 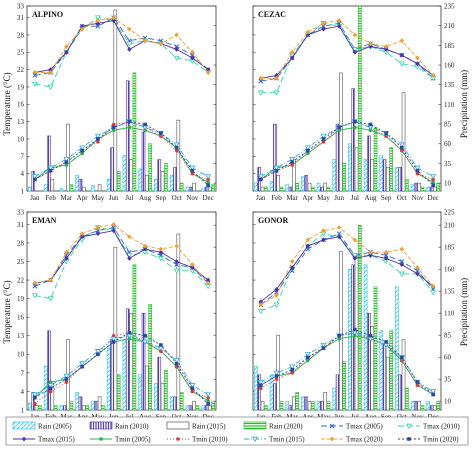 I want to click on x-tick-label: May, so click(x=323, y=198).